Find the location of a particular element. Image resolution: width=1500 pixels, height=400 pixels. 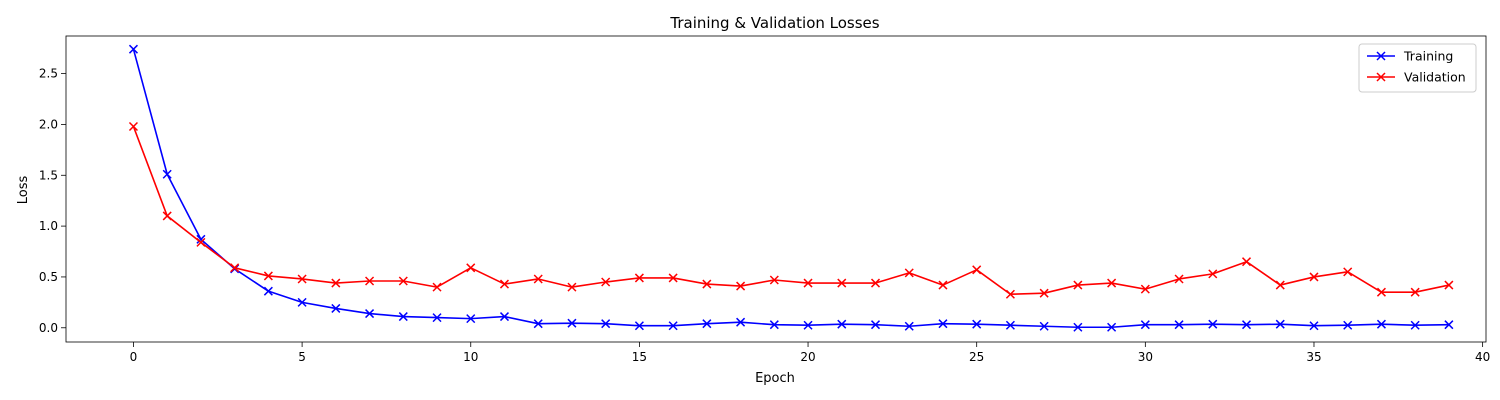

y-tick-label: 1.0 is located at coordinates (48, 226).